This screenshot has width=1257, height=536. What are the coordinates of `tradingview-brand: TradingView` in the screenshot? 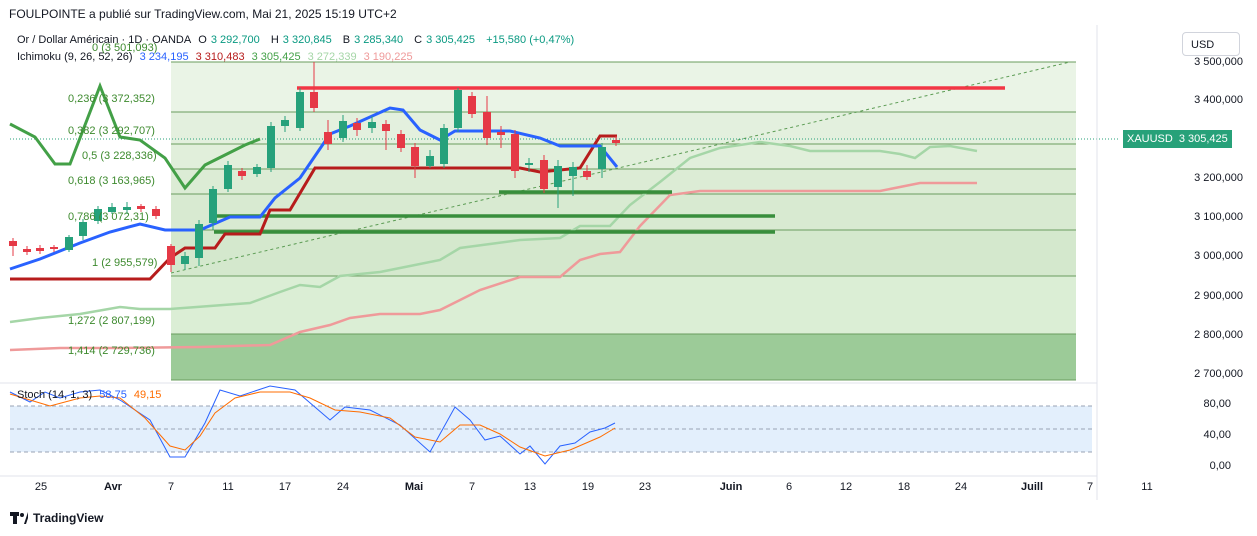 It's located at (56, 518).